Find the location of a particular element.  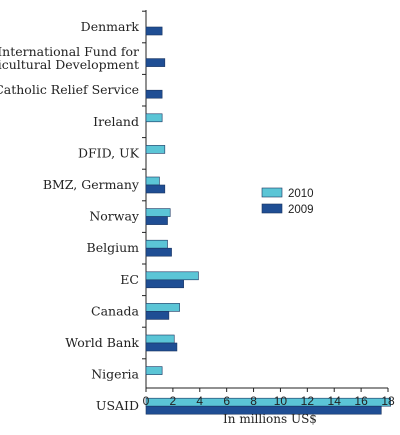

x-tick-label: 2 is located at coordinates (173, 401).